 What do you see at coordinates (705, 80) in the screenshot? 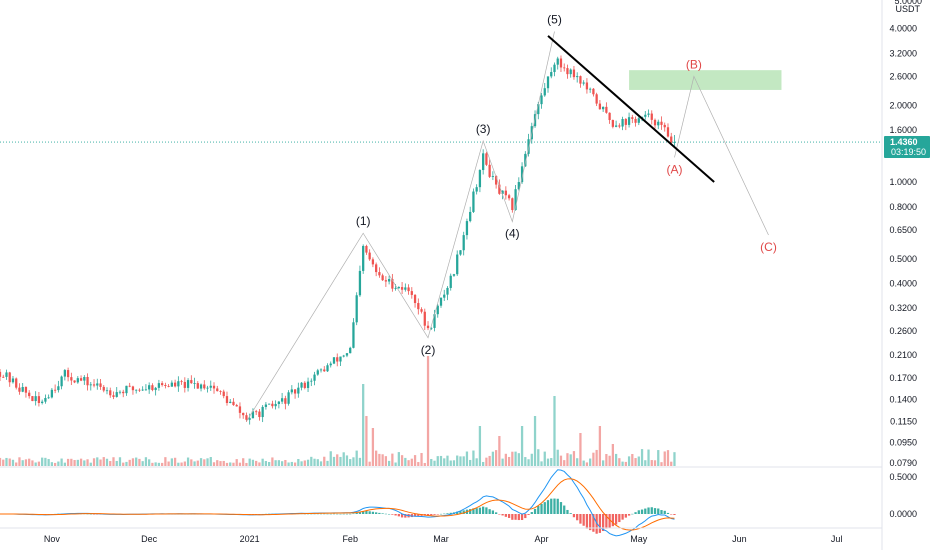
I see `target-zone` at bounding box center [705, 80].